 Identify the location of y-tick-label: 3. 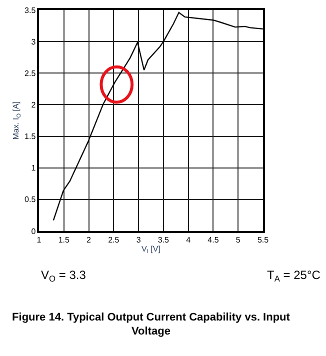
(33, 41).